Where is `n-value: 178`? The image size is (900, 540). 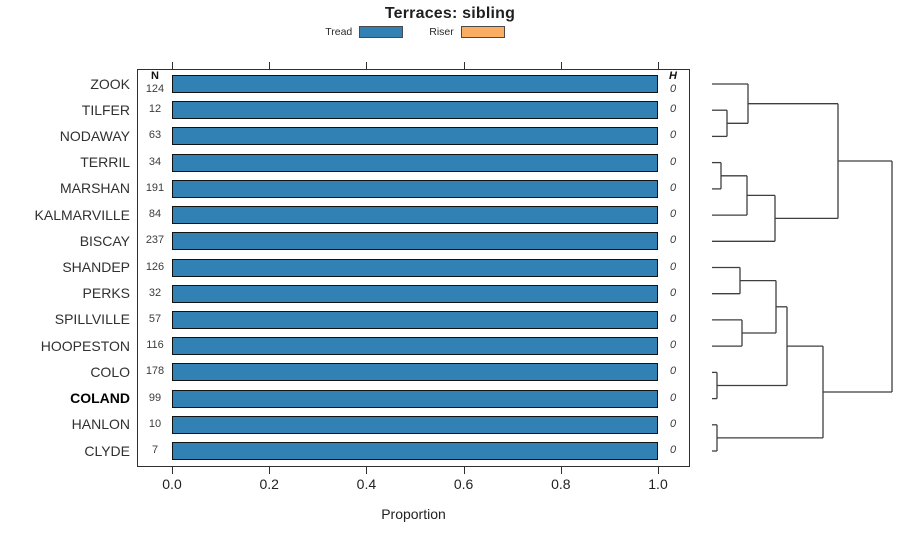
n-value: 178 is located at coordinates (155, 371).